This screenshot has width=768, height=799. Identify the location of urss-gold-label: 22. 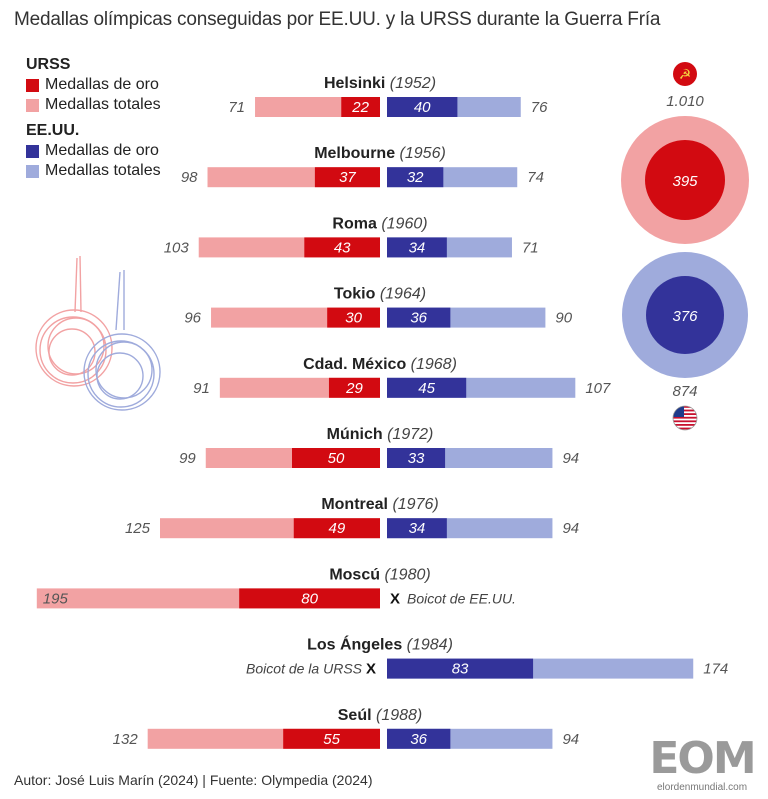
(360, 107).